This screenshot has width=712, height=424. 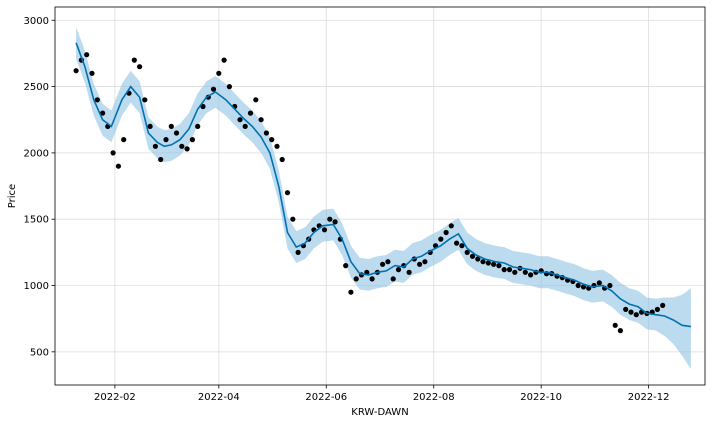 I want to click on y-tick-label: 2500, so click(x=36, y=87).